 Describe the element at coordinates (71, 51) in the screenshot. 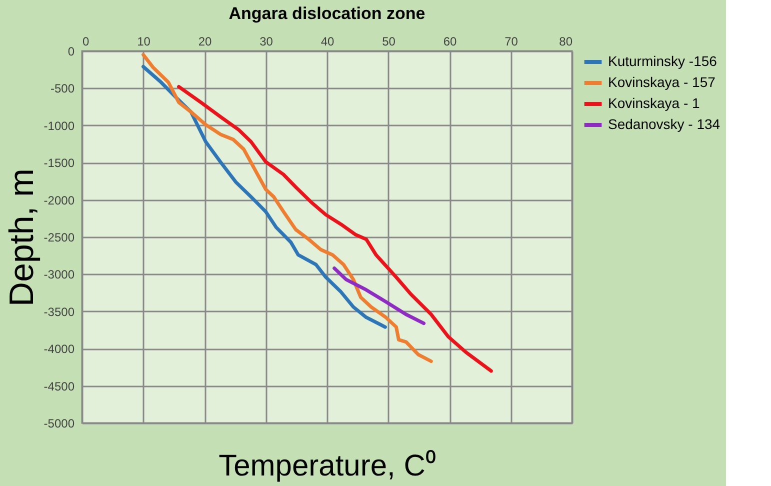

I see `y-tick-label: 0` at that location.